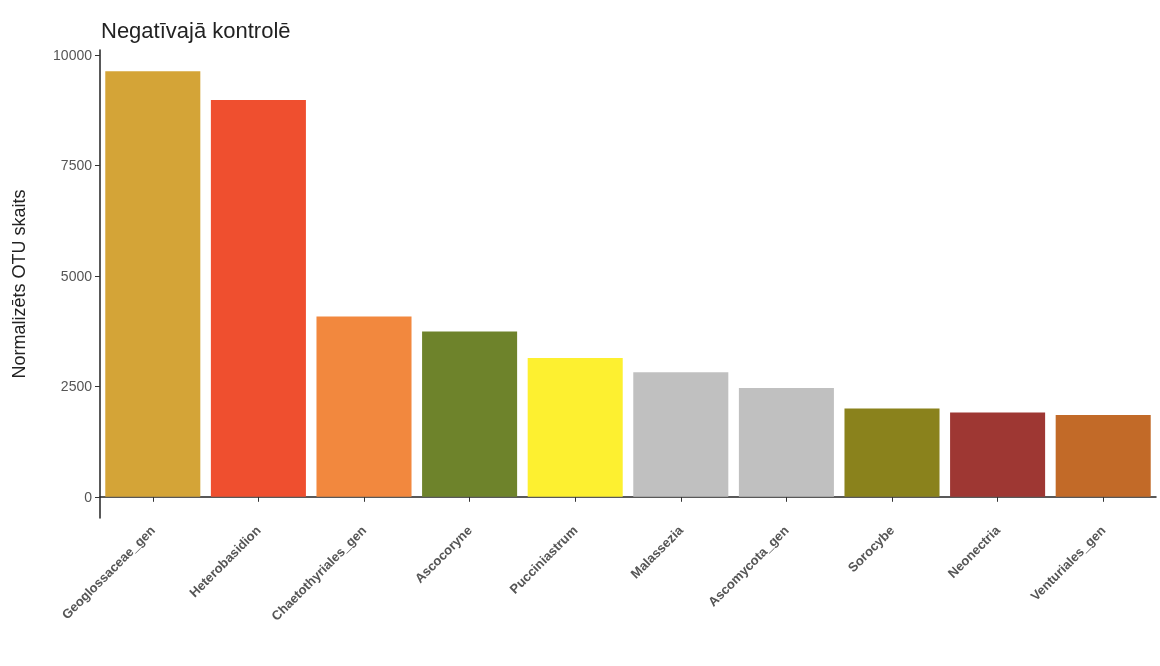 Image resolution: width=1160 pixels, height=666 pixels. What do you see at coordinates (19, 284) in the screenshot?
I see `y-axis-title: Normalizēts OTU skaits` at bounding box center [19, 284].